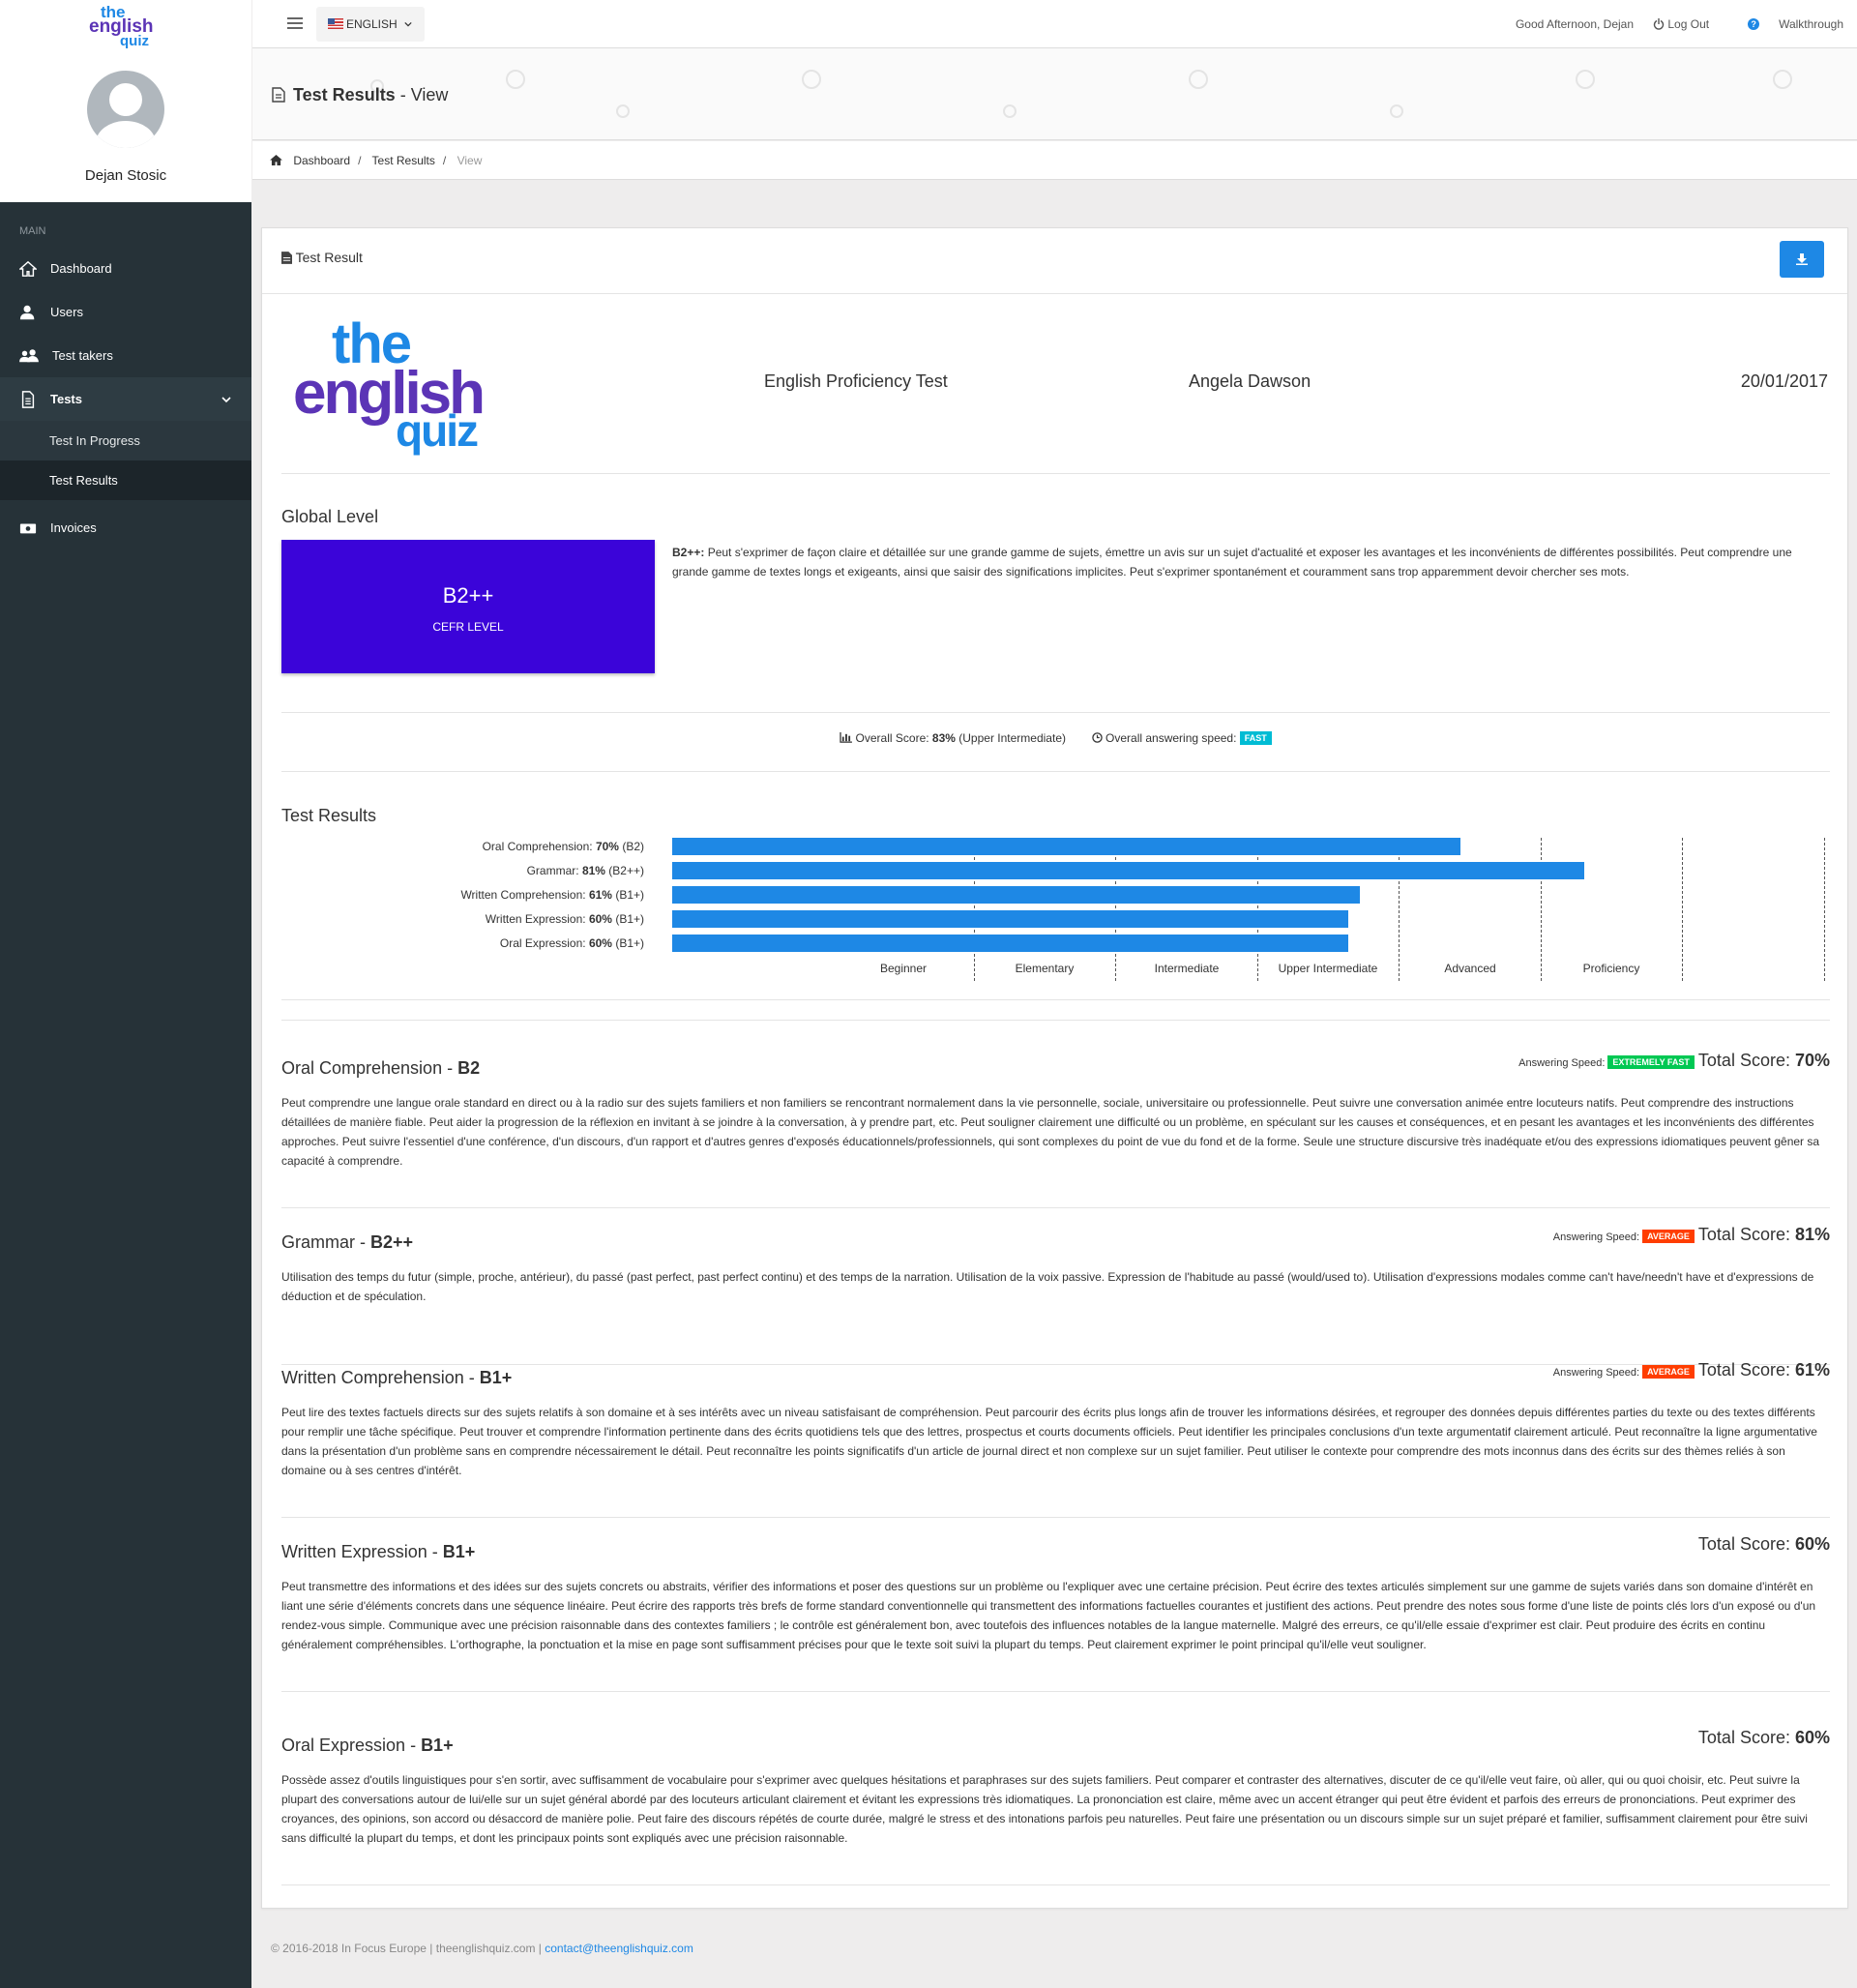  What do you see at coordinates (32, 231) in the screenshot?
I see `nav-section-label: MAIN` at bounding box center [32, 231].